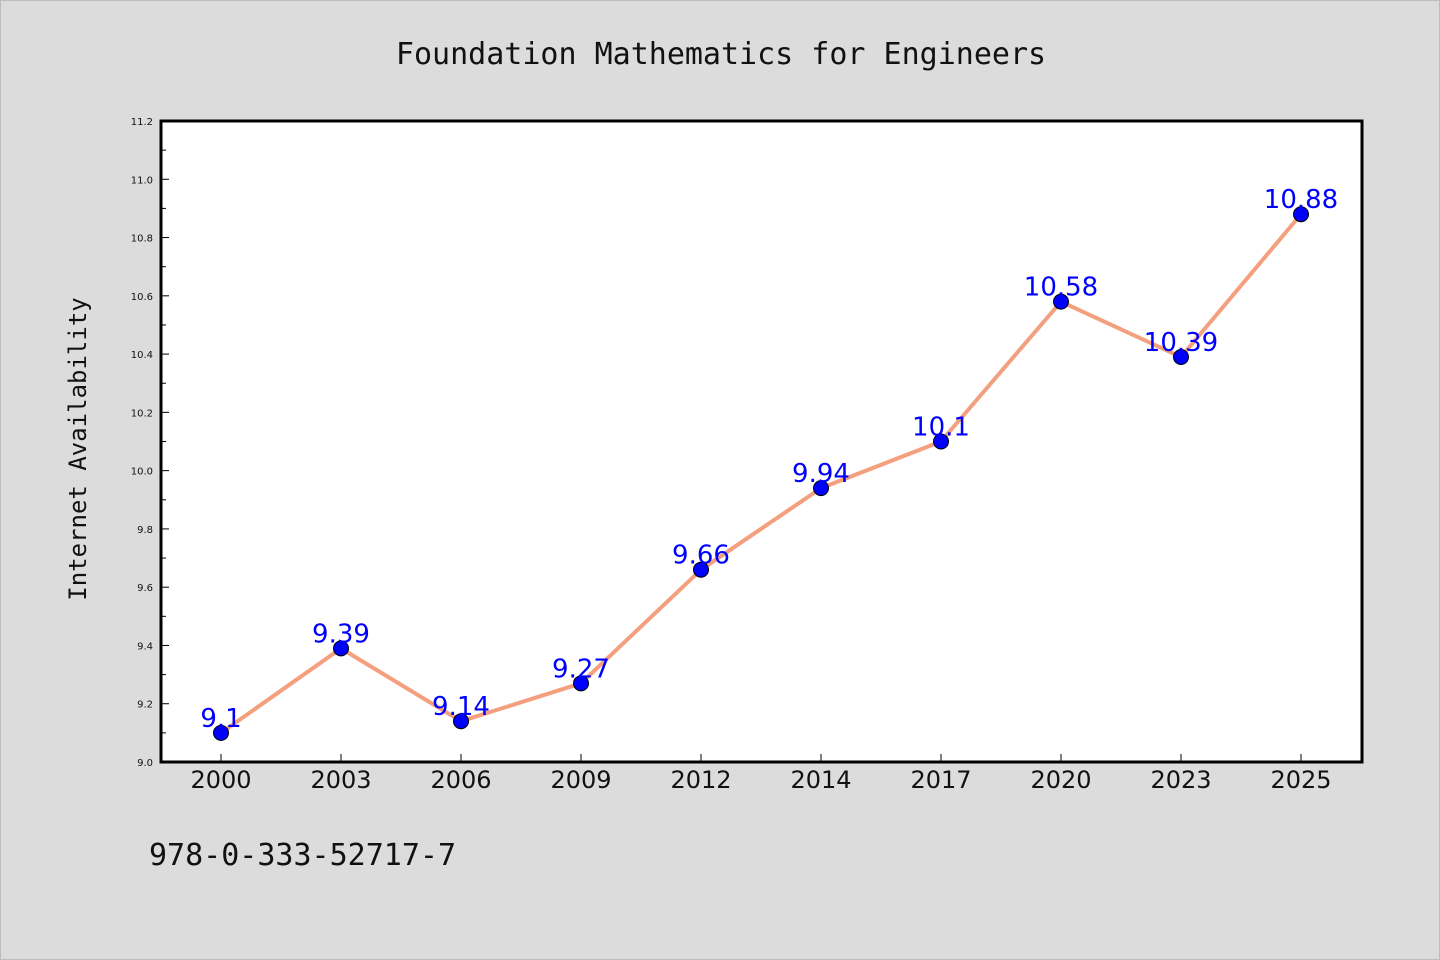 The height and width of the screenshot is (960, 1440). What do you see at coordinates (220, 719) in the screenshot?
I see `data-label: 9.1` at bounding box center [220, 719].